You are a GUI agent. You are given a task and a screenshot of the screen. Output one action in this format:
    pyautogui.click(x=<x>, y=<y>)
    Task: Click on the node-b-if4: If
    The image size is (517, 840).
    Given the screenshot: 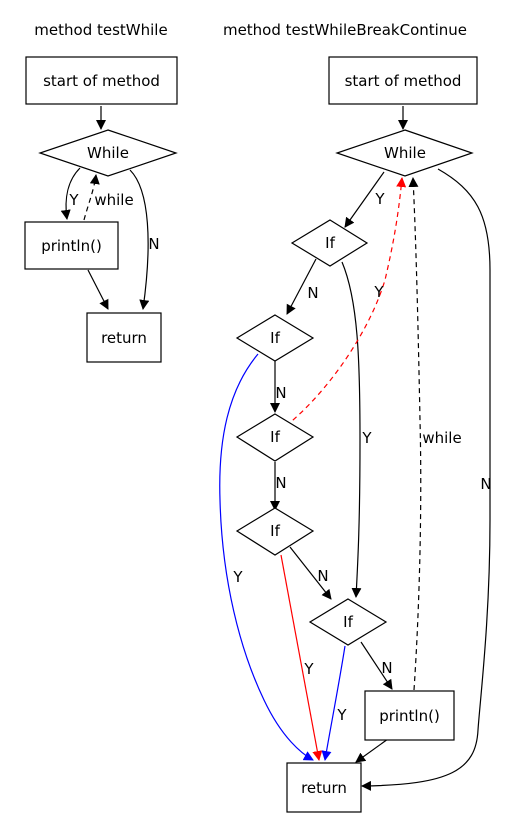 What is the action you would take?
    pyautogui.click(x=275, y=531)
    